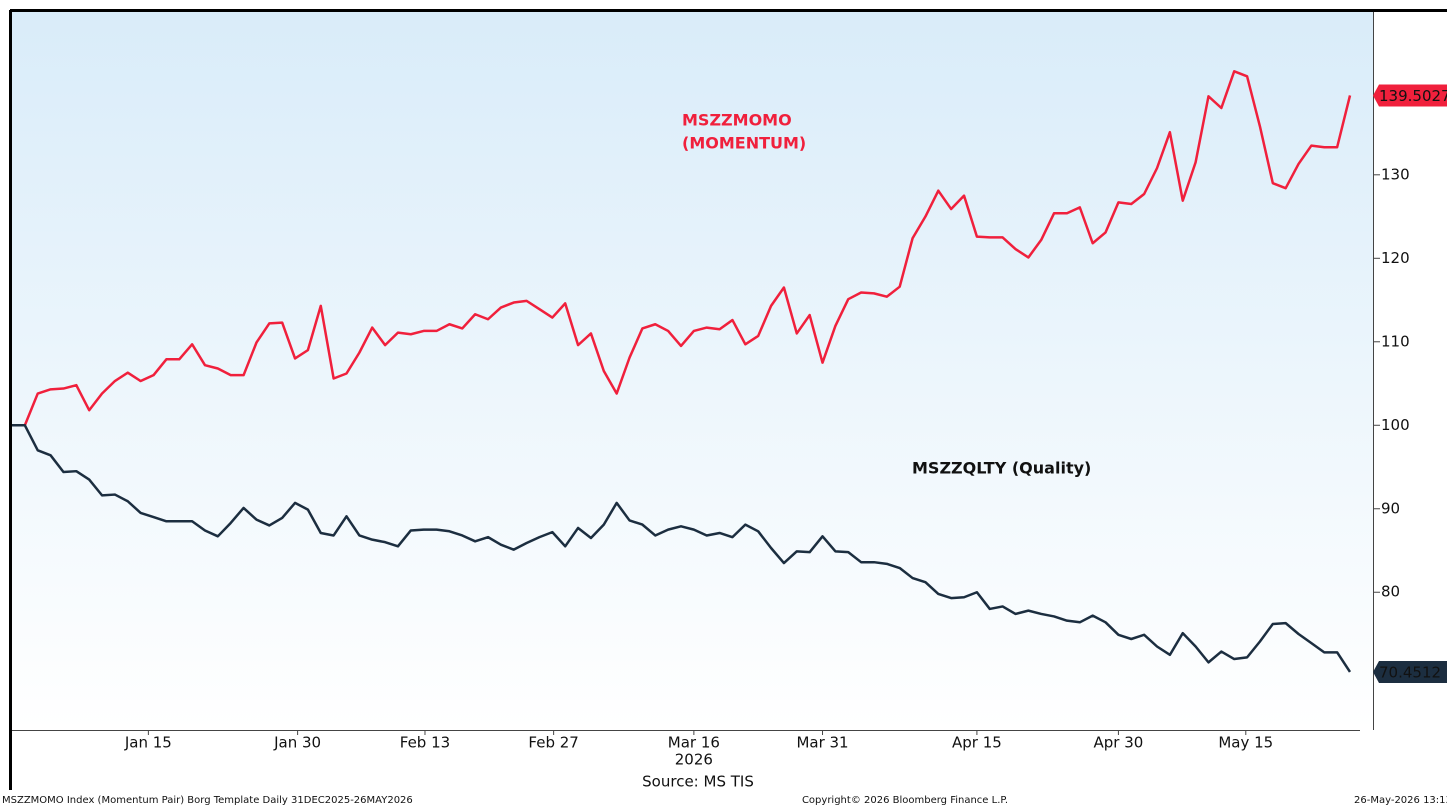  I want to click on x-year-label: 2026, so click(694, 760).